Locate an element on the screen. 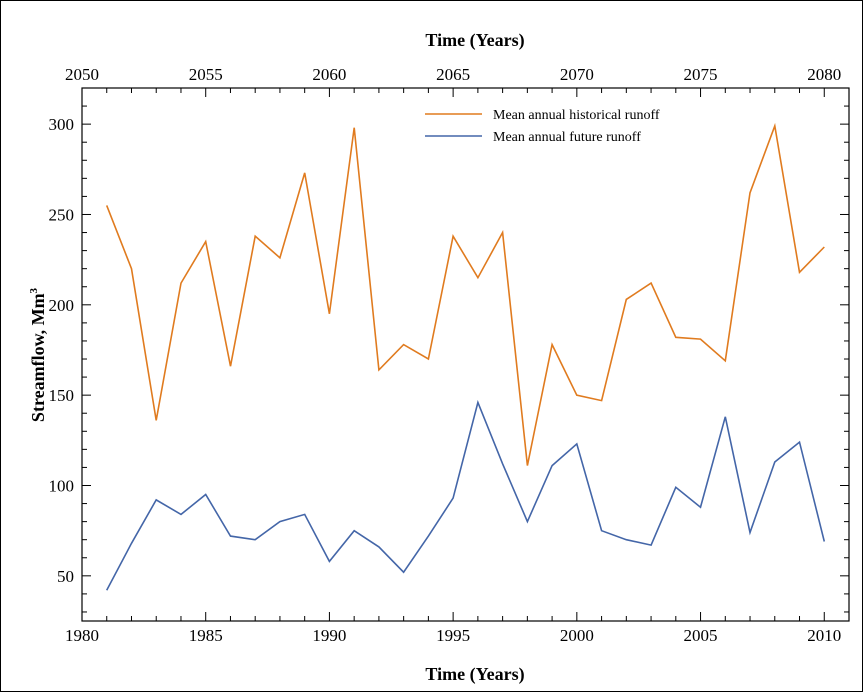  y-tick-label: 200 is located at coordinates (62, 305).